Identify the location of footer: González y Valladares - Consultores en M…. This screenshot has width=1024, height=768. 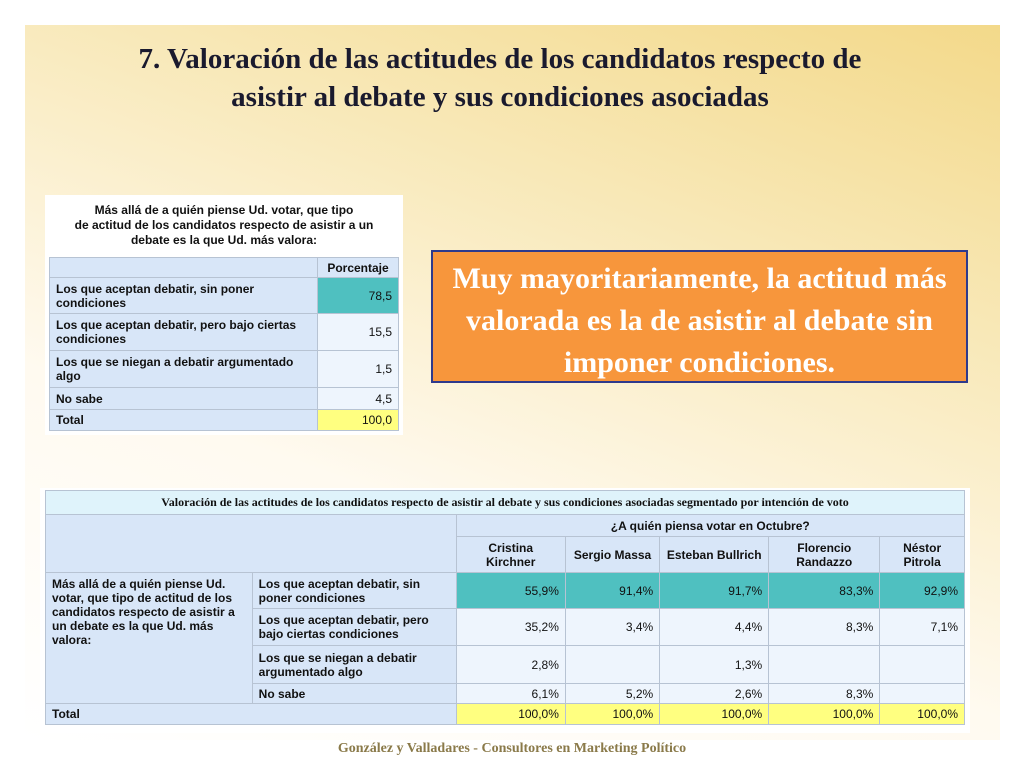
(512, 748).